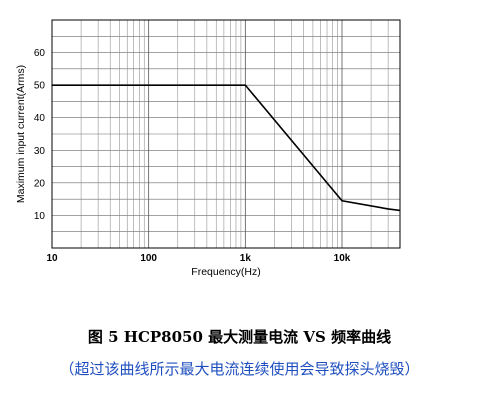 This screenshot has width=479, height=403. What do you see at coordinates (198, 258) in the screenshot?
I see `x-axis-ticks: 10 100 1k 10k` at bounding box center [198, 258].